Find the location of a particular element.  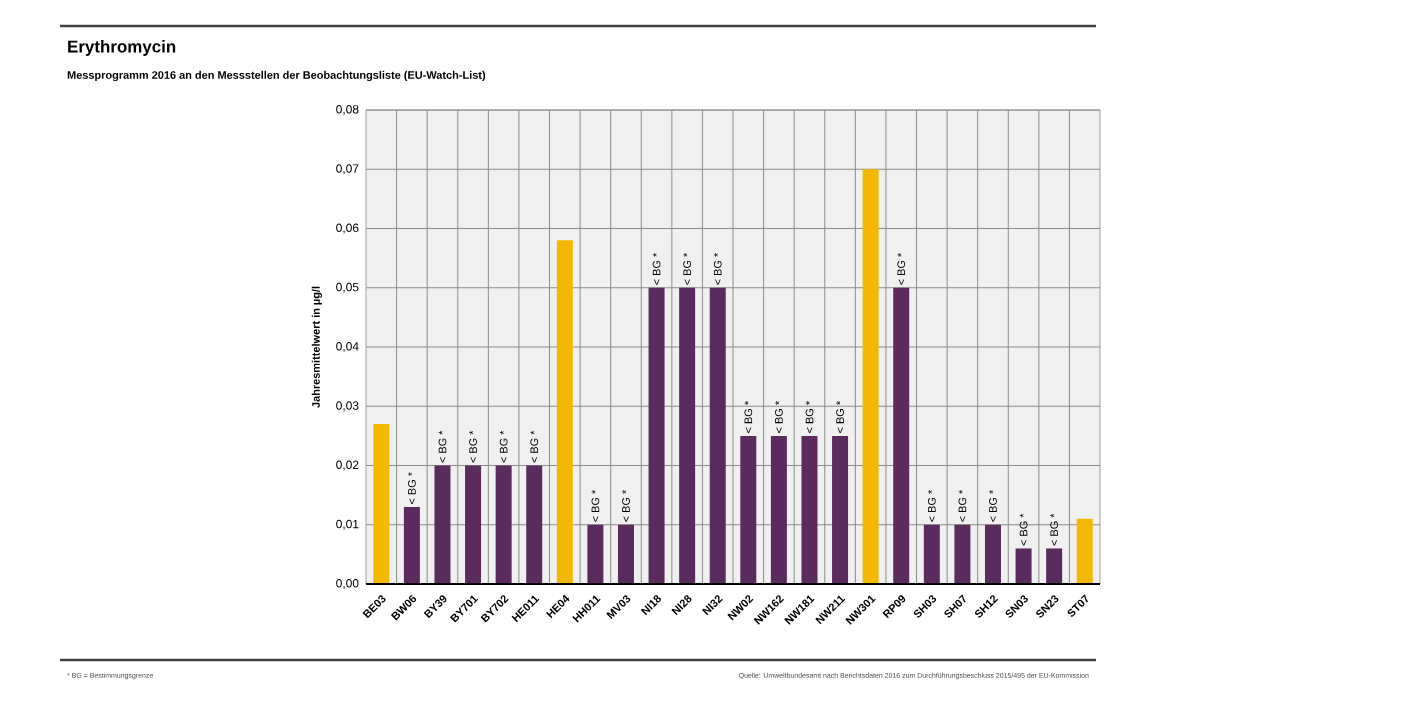

text: Erythromycin is located at coordinates (122, 48).